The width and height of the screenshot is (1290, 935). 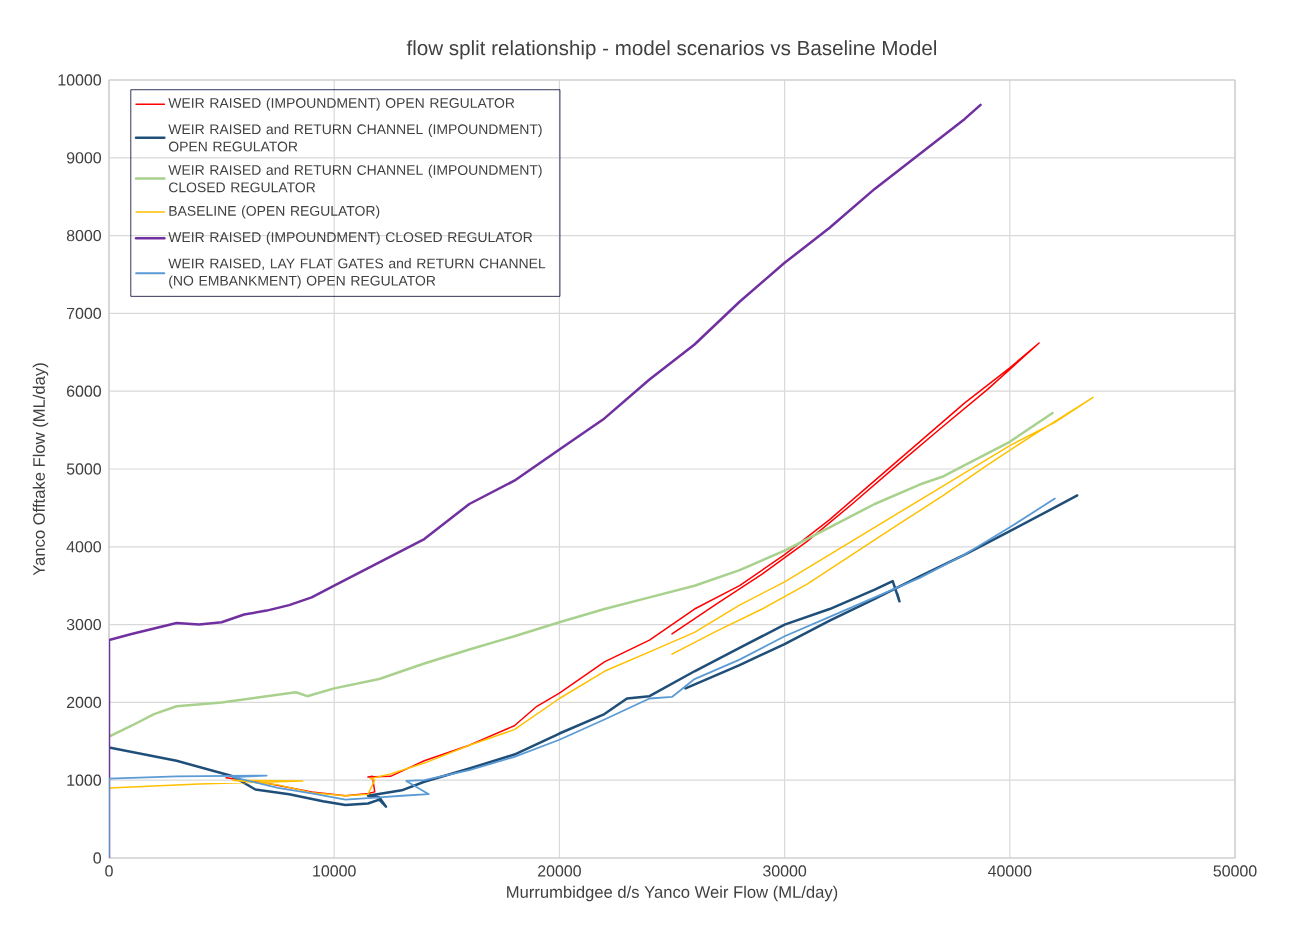 I want to click on y-tick-label: 6000, so click(x=84, y=391).